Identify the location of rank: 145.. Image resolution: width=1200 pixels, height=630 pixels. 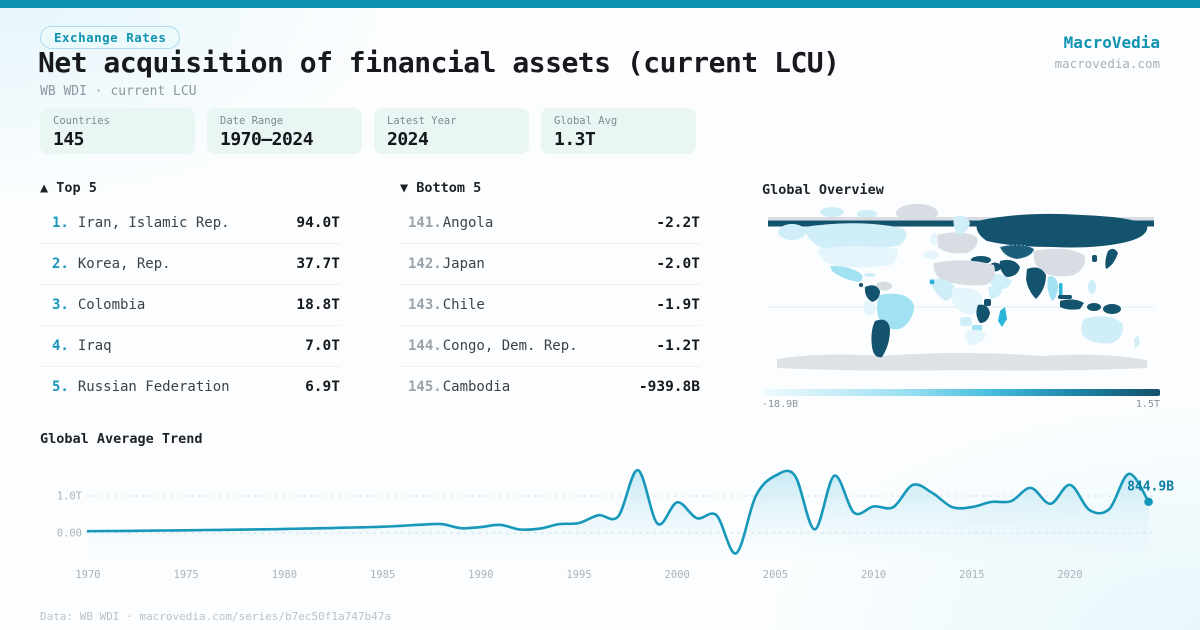
(425, 387).